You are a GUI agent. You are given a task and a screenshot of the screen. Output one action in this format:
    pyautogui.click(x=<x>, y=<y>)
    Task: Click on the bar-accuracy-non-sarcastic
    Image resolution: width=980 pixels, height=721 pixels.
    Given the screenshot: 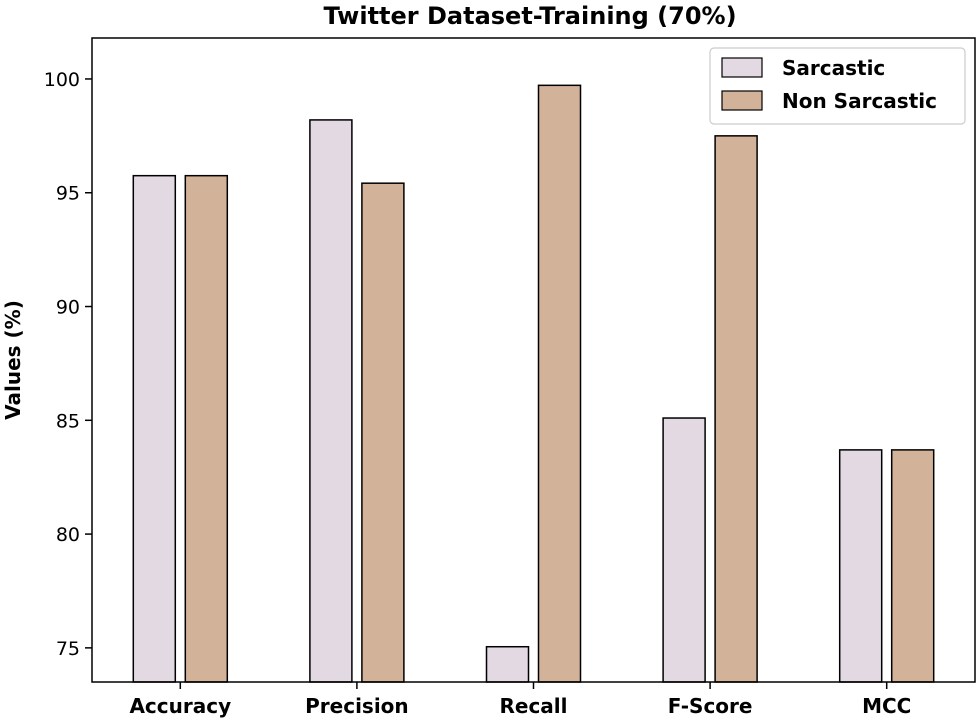 What is the action you would take?
    pyautogui.click(x=206, y=428)
    